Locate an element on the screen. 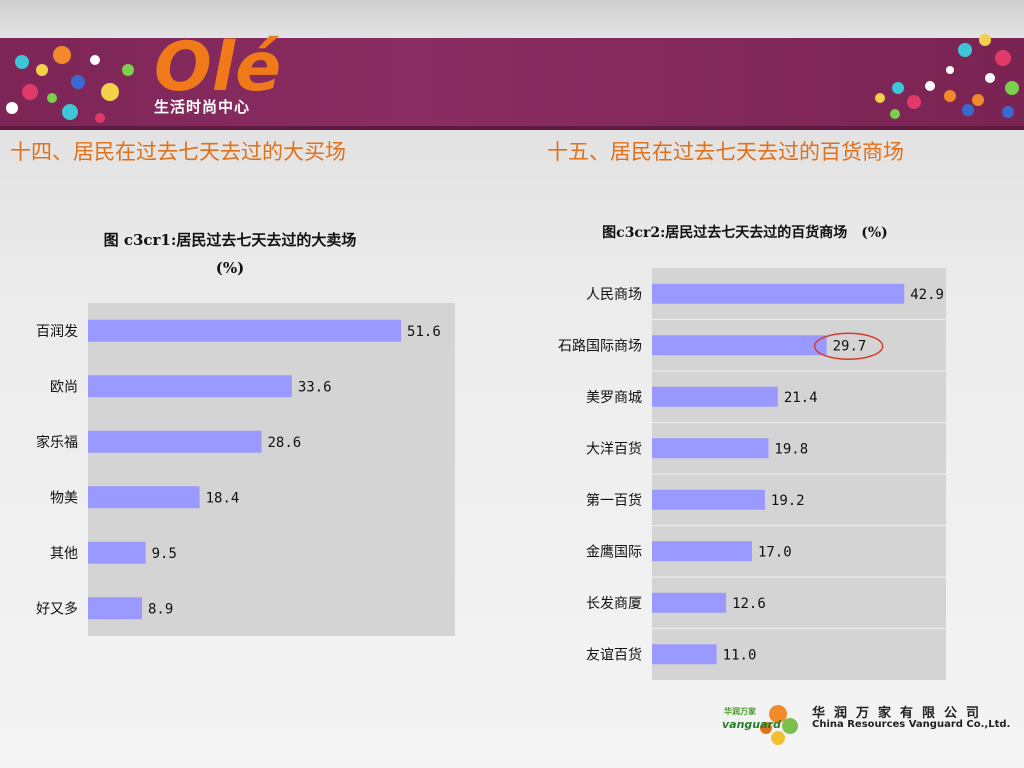  ole-logo: Olé is located at coordinates (217, 67).